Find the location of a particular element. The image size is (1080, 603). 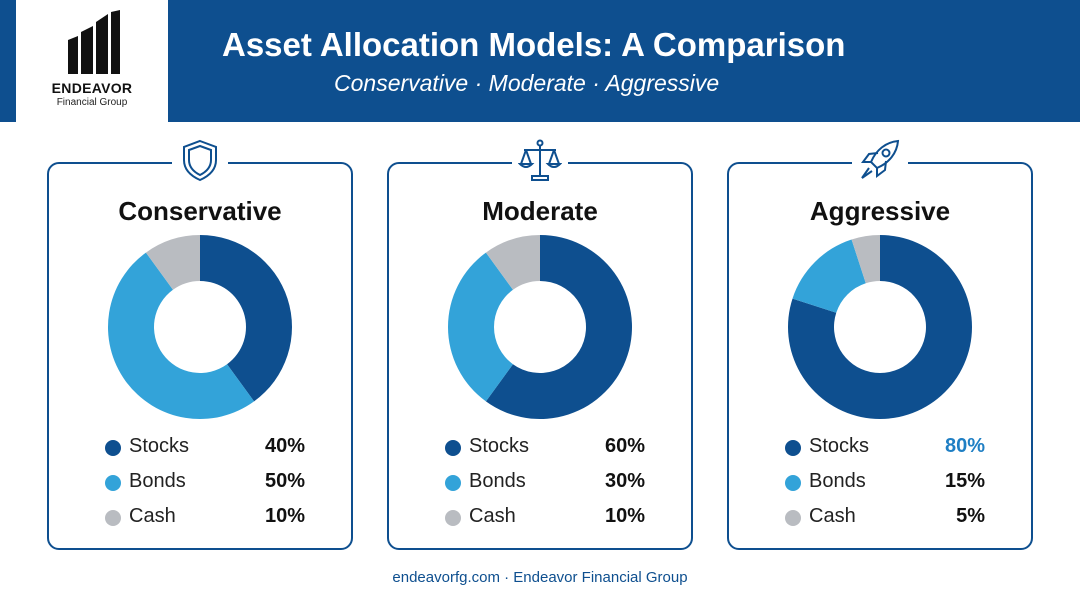

legend: Stocks 80% Bonds 15% Cash 5% is located at coordinates (885, 486).